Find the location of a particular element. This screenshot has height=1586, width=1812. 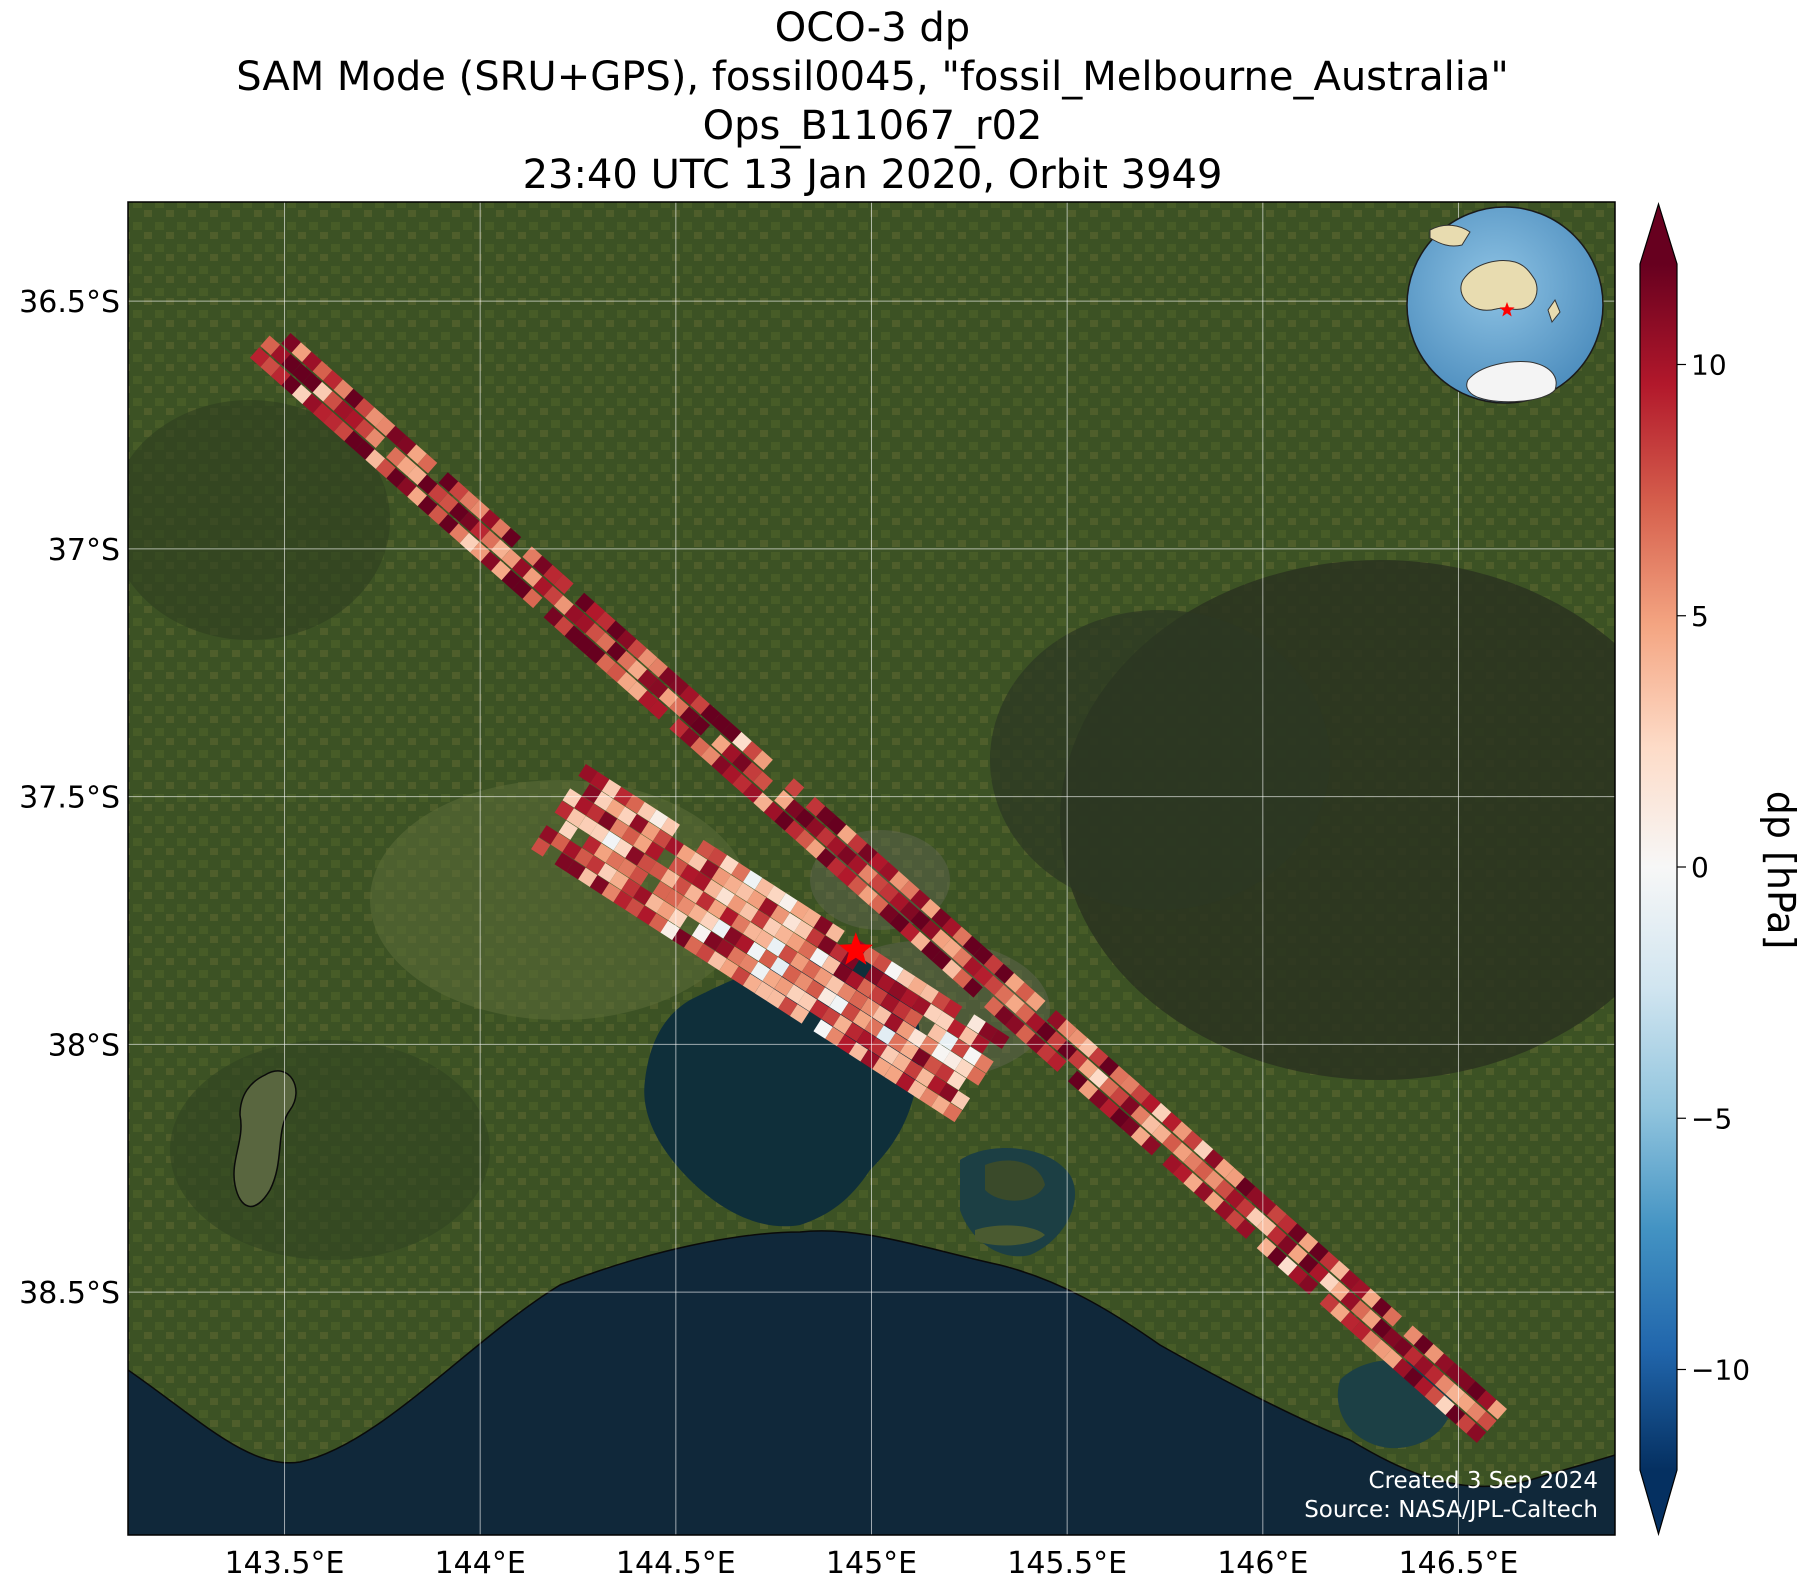

colorbar-outline is located at coordinates (1658, 869).